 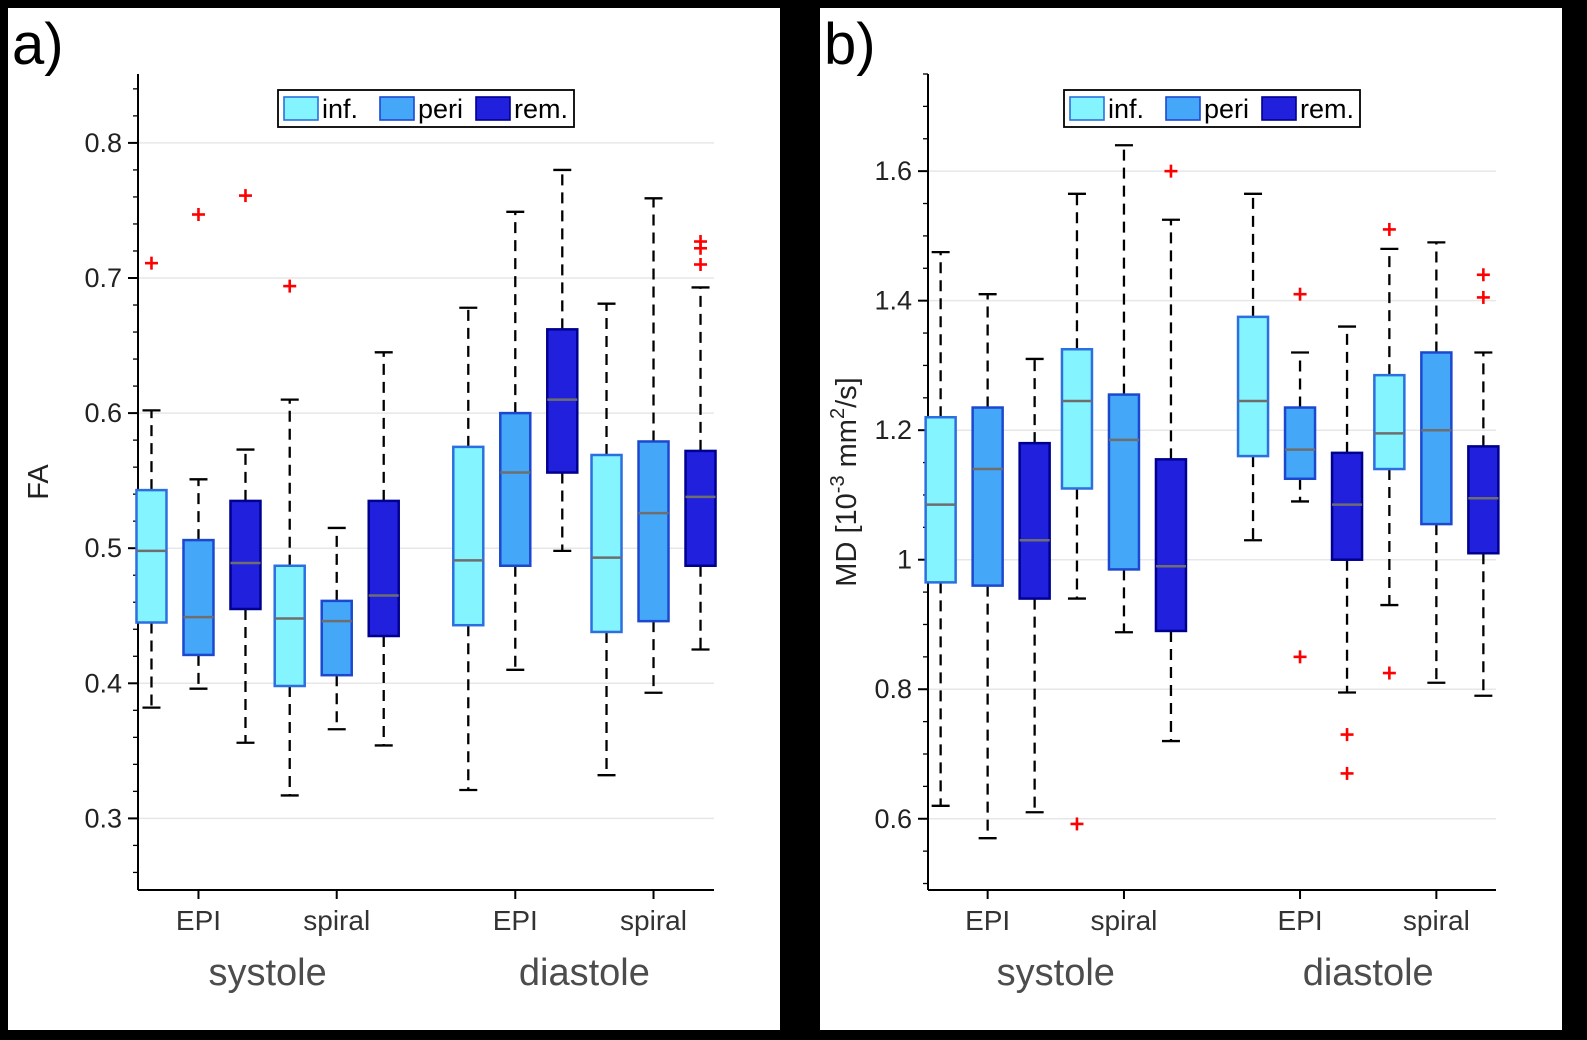 I want to click on panel-label: a), so click(x=38, y=44).